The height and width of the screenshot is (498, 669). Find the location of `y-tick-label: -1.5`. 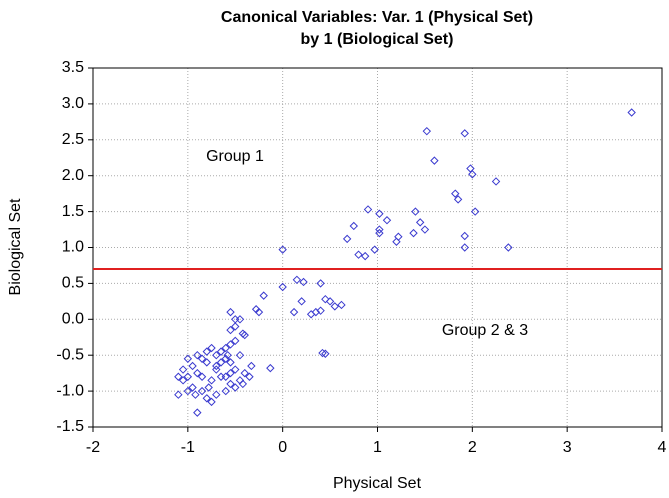

y-tick-label: -1.5 is located at coordinates (70, 426).